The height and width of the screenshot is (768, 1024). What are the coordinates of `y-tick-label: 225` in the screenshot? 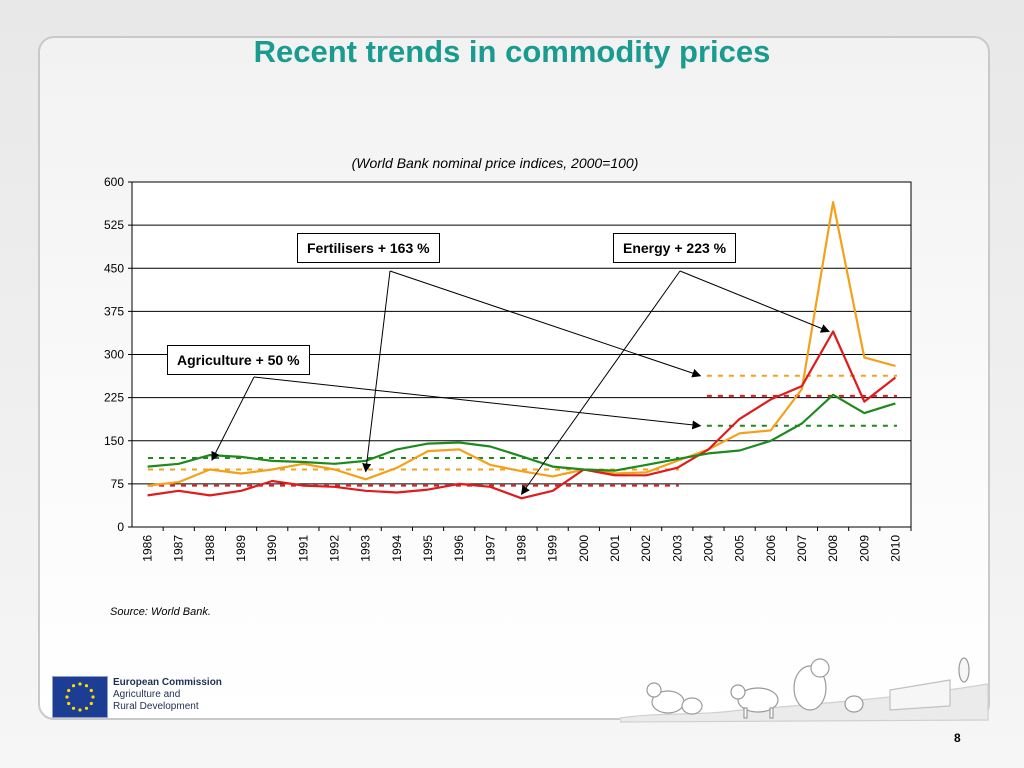 It's located at (114, 398).